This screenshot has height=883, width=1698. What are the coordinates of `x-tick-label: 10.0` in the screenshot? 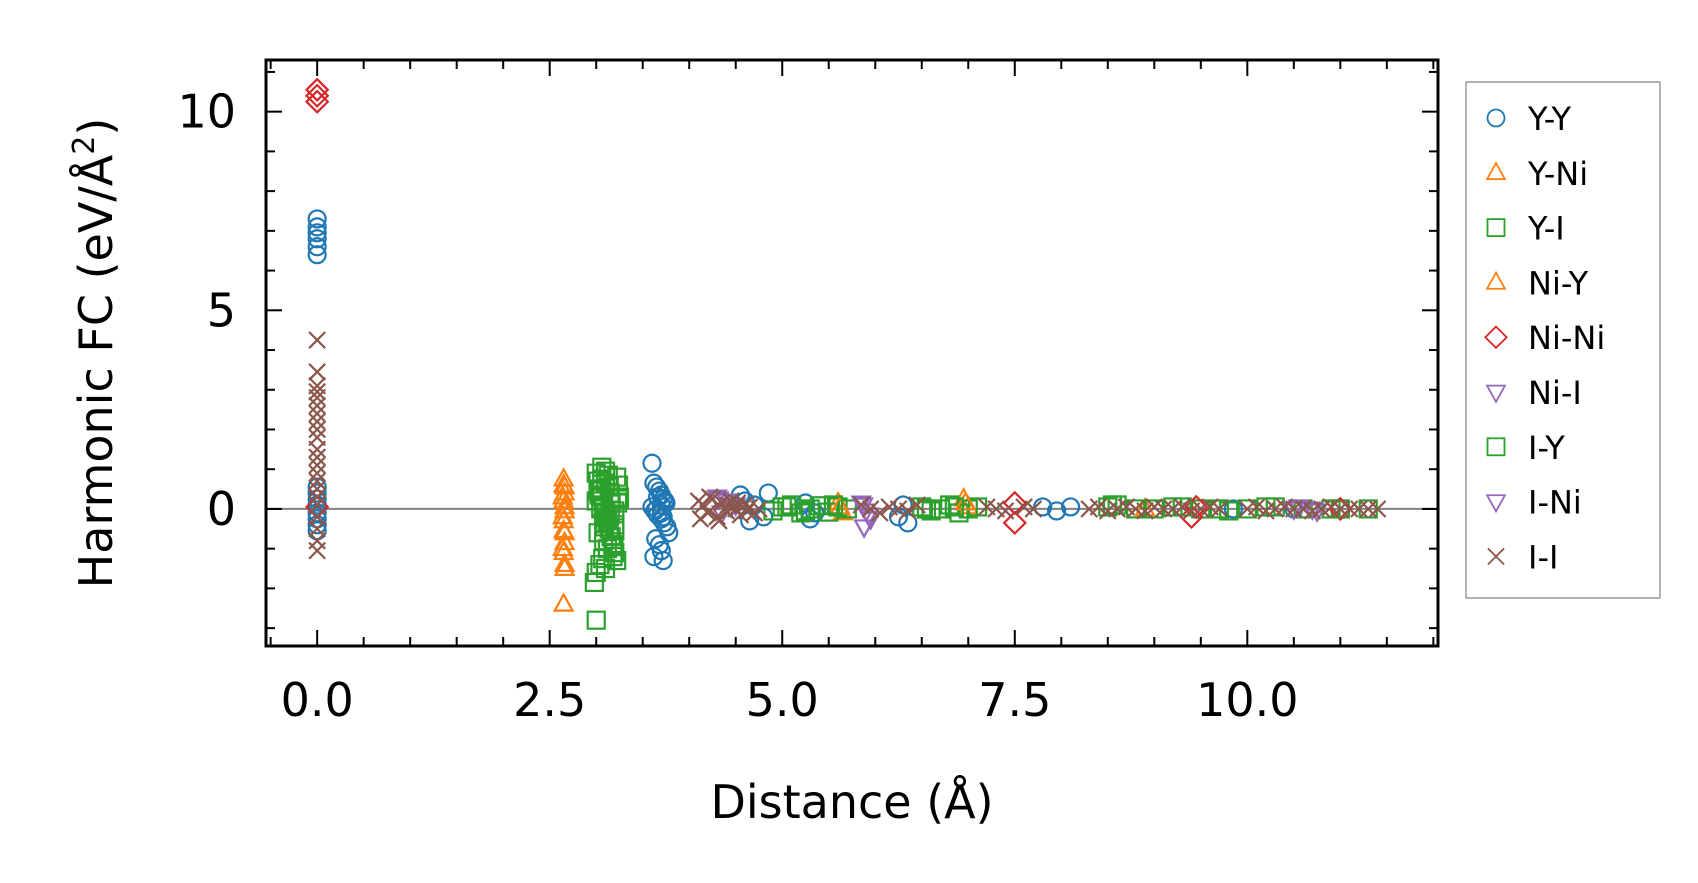 It's located at (1247, 700).